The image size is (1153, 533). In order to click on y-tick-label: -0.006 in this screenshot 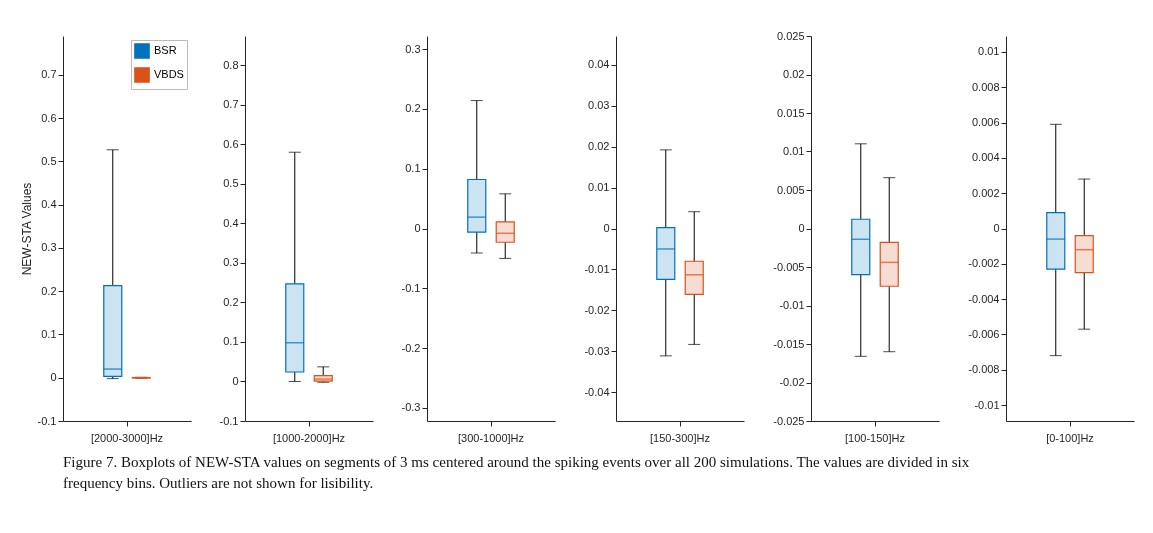, I will do `click(984, 333)`.